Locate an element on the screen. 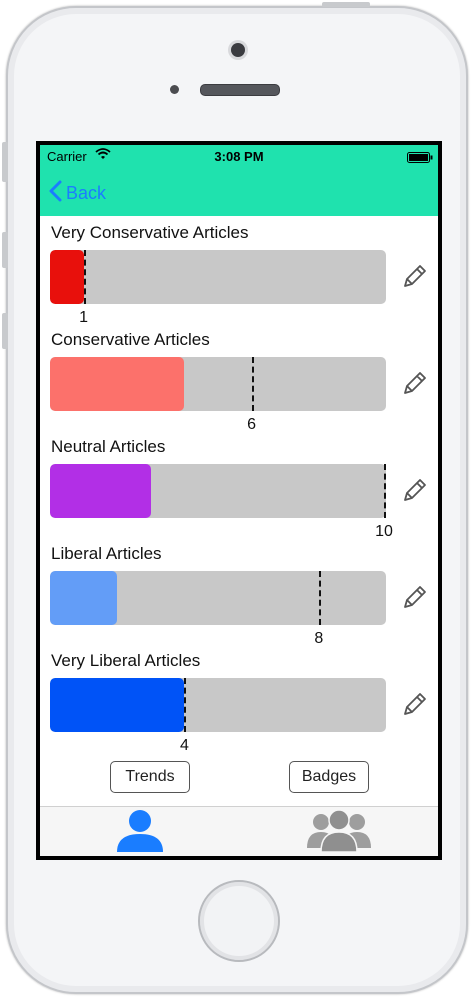  navigation-bar: Back is located at coordinates (239, 192).